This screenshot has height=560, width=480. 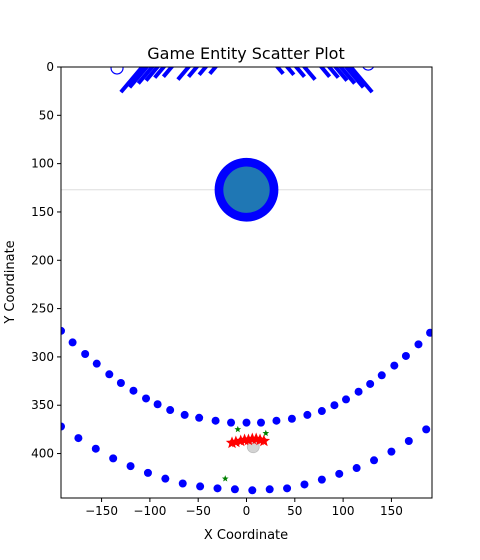 I want to click on y-tick-label: 350, so click(x=42, y=405).